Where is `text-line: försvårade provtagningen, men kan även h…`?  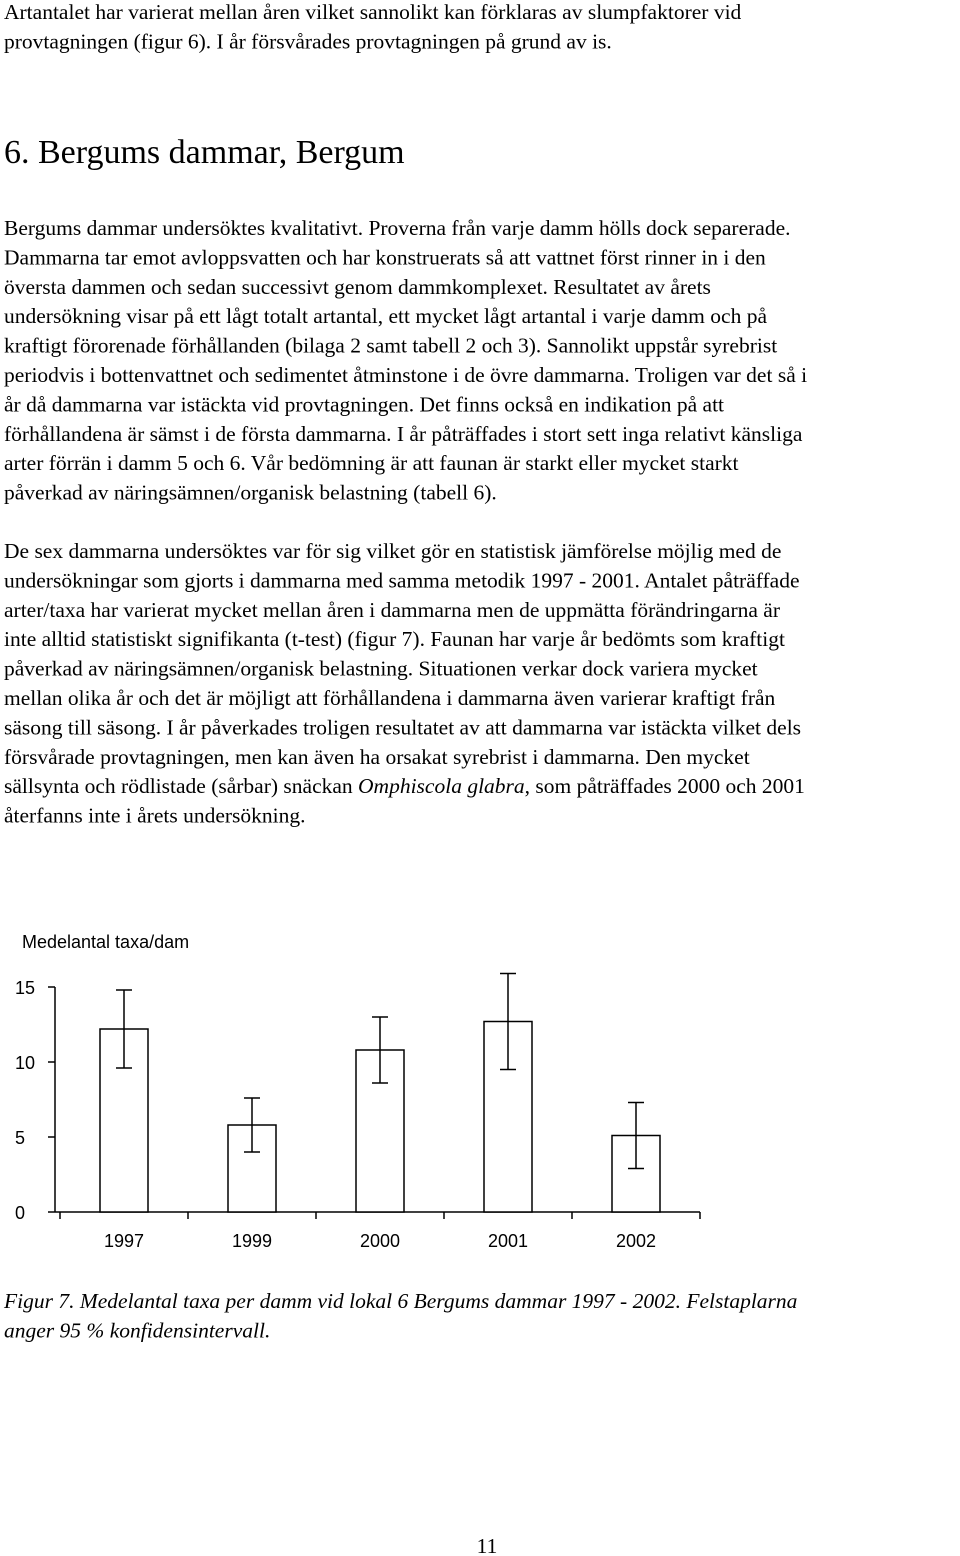
text-line: försvårade provtagningen, men kan även h… is located at coordinates (377, 757).